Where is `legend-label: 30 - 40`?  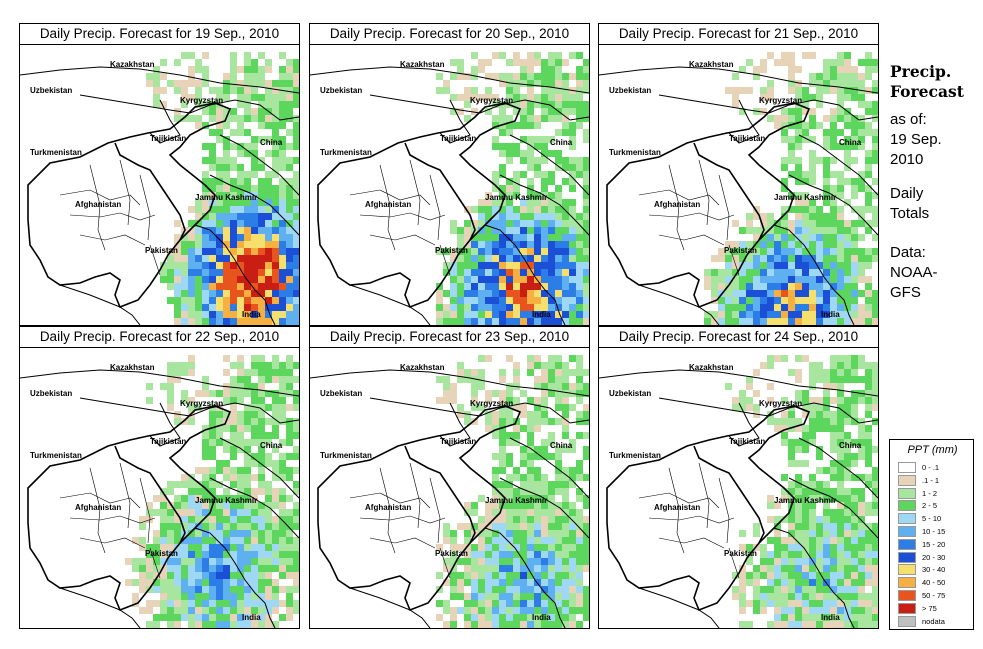 legend-label: 30 - 40 is located at coordinates (934, 570).